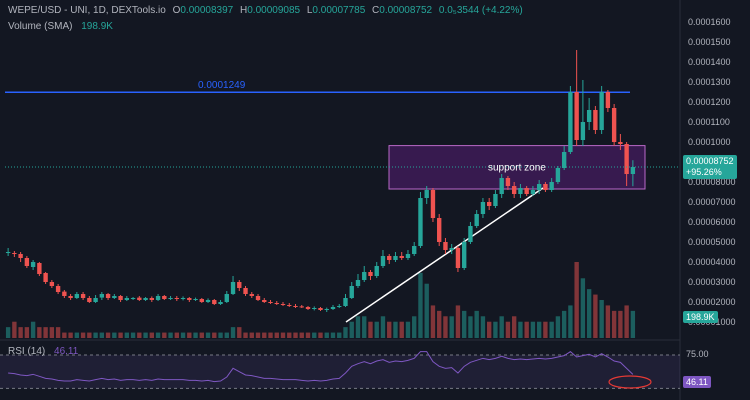 This screenshot has width=750, height=400. I want to click on low-value: 0.00007785, so click(339, 10).